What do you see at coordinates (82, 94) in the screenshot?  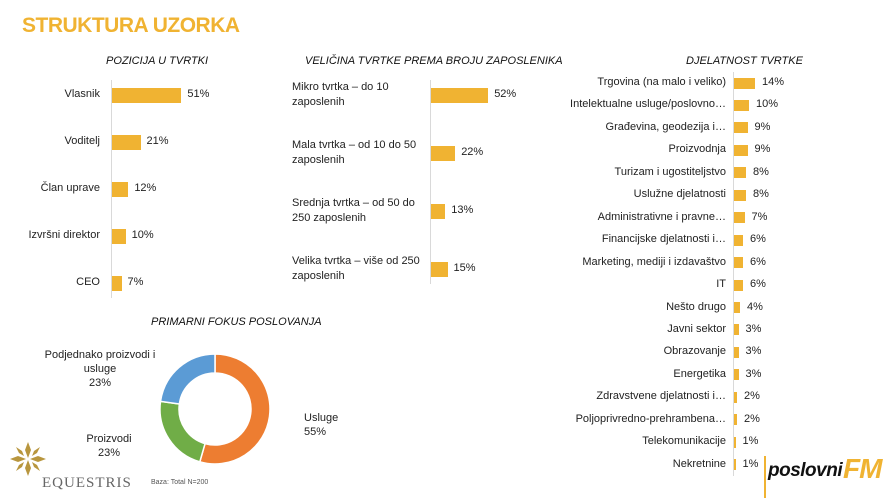 I see `bar-category-label: Vlasnik` at bounding box center [82, 94].